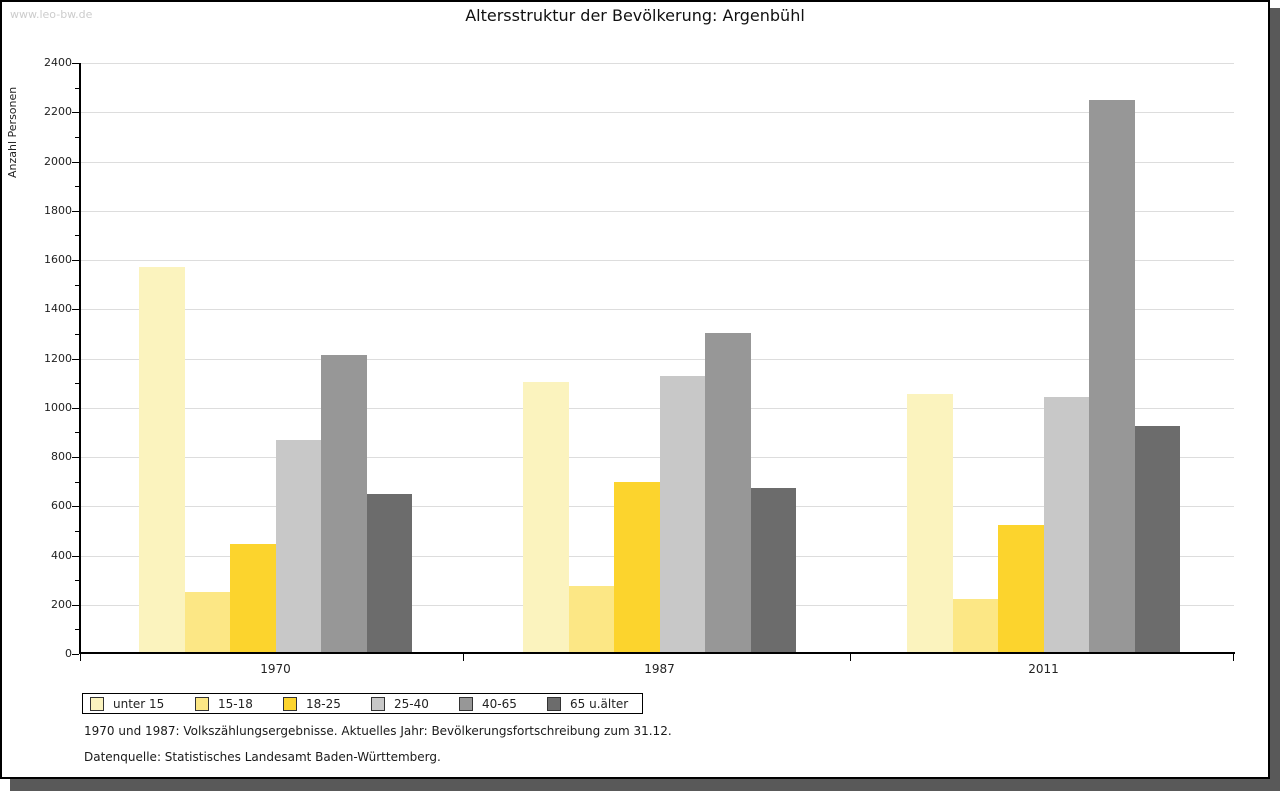 This screenshot has height=791, width=1280. I want to click on y-tick-label-1400: 1400, so click(58, 308).